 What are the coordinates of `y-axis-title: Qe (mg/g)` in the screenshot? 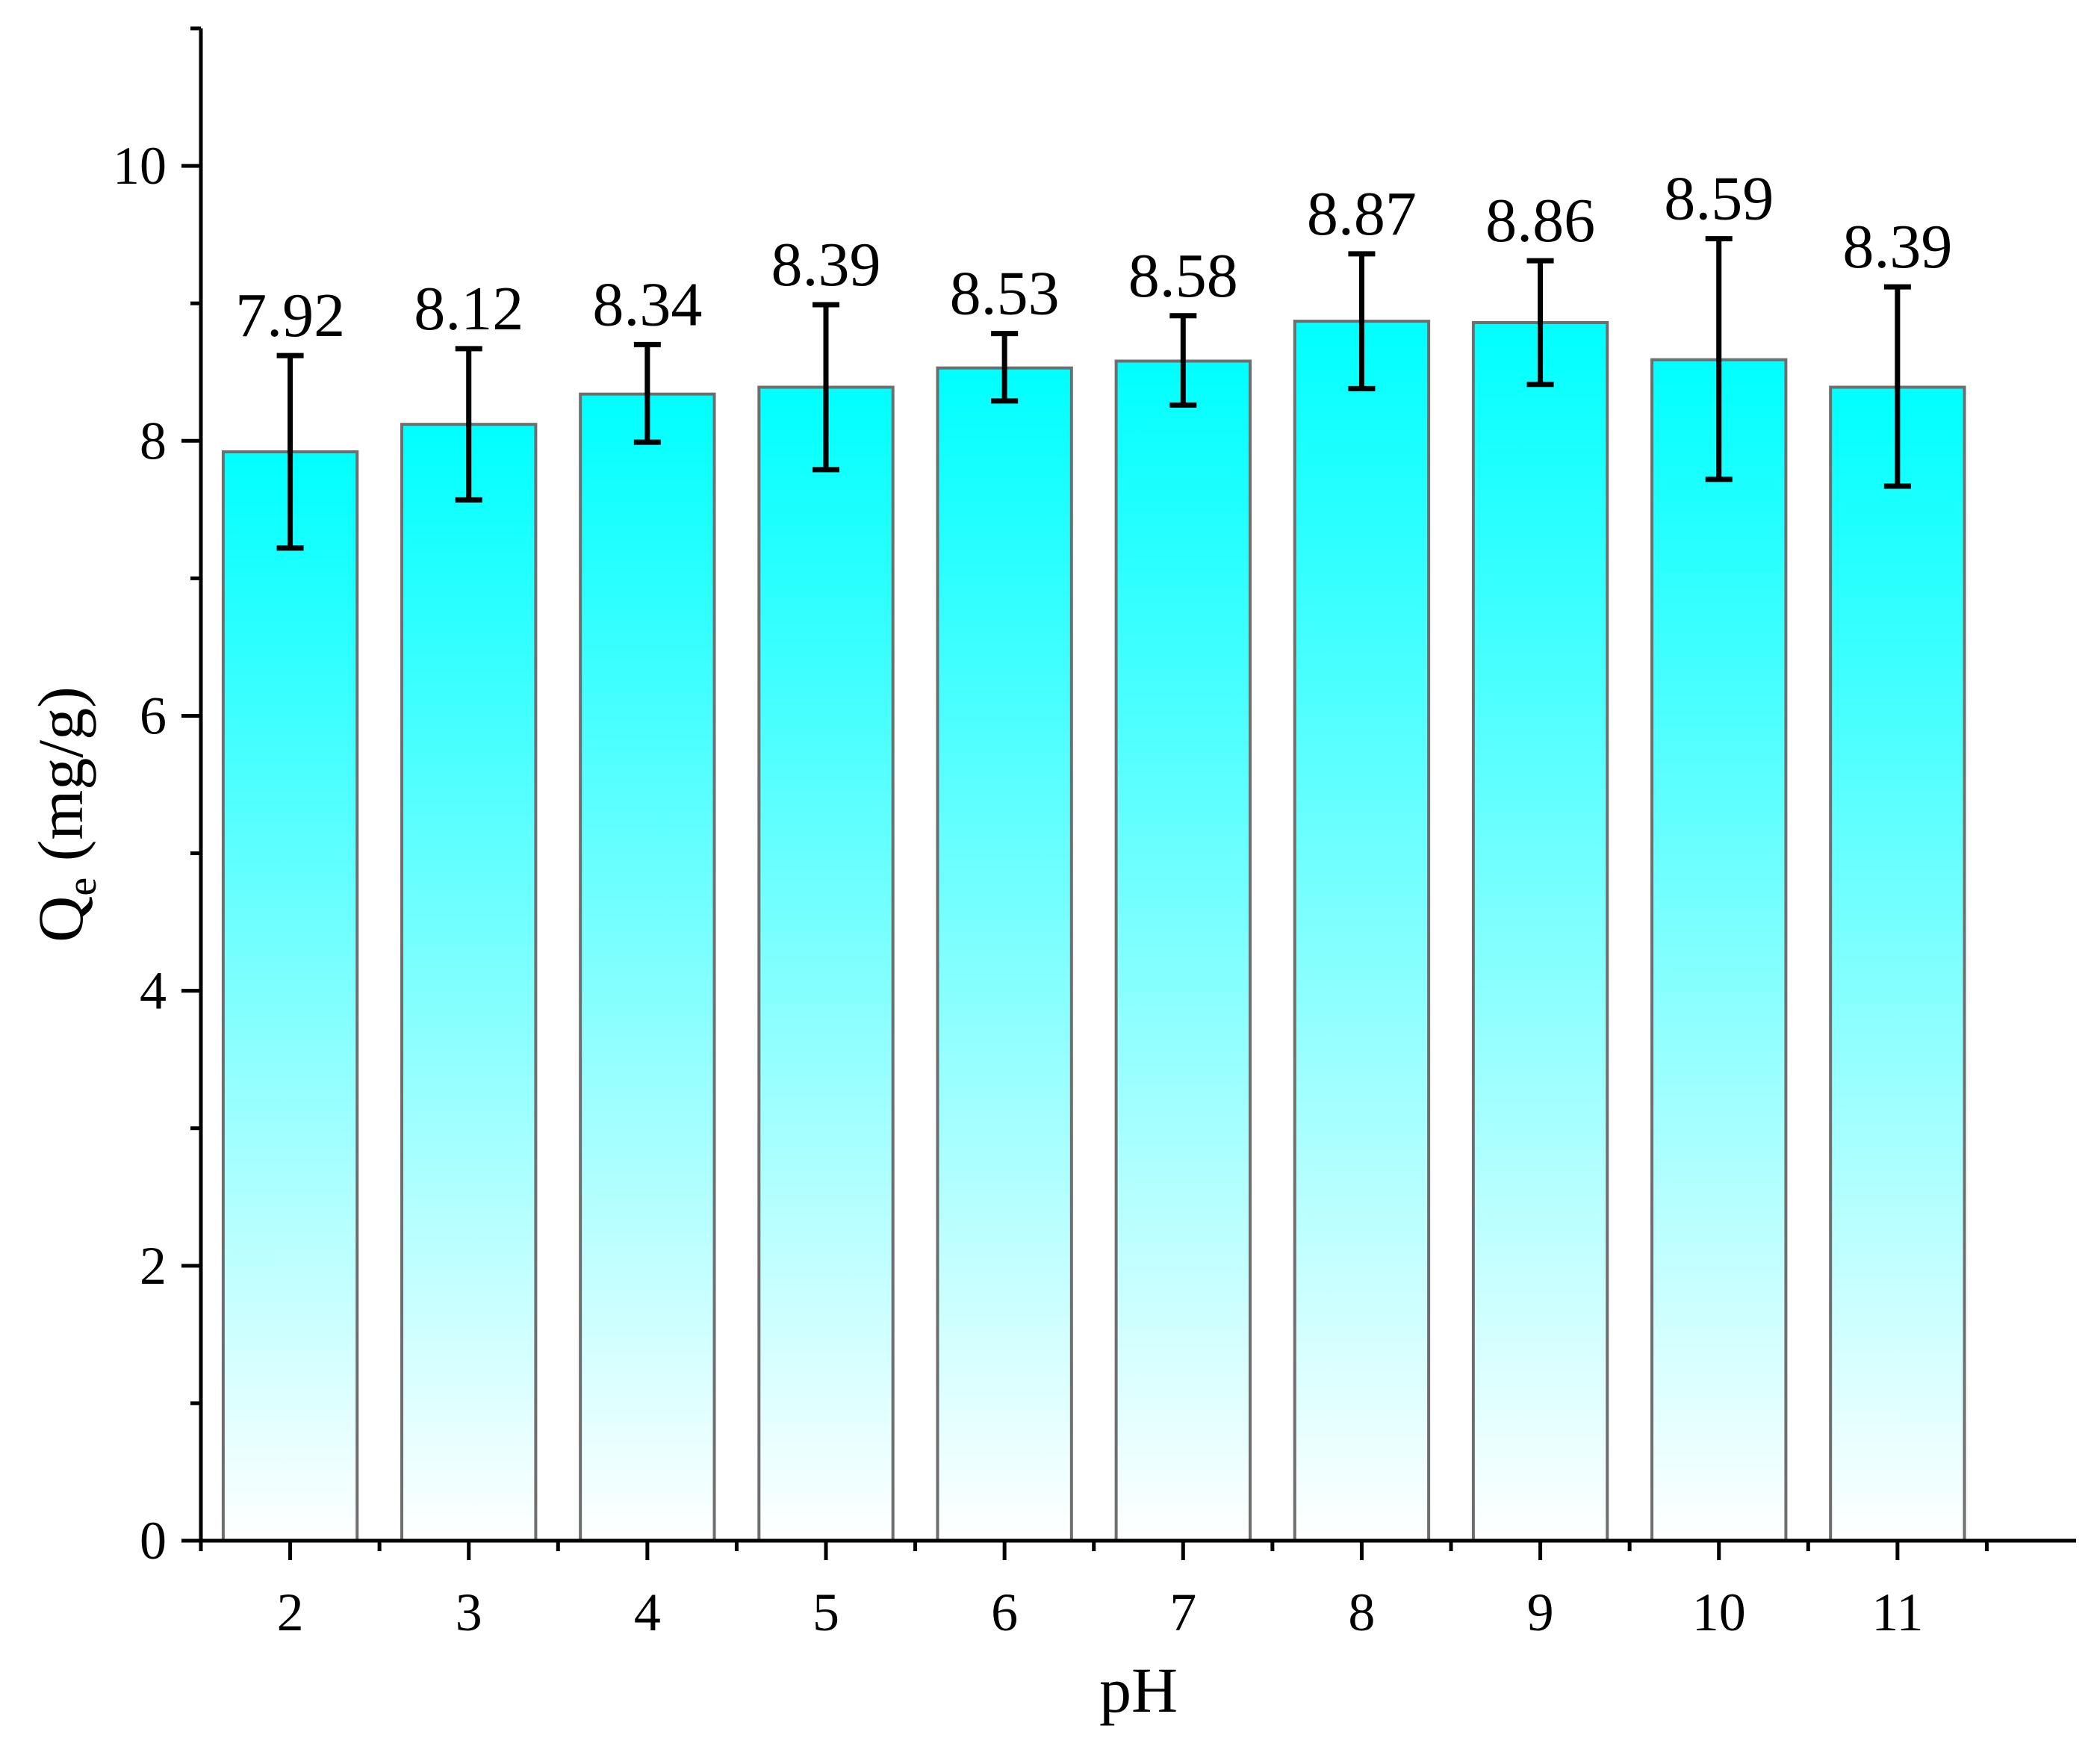 It's located at (65, 814).